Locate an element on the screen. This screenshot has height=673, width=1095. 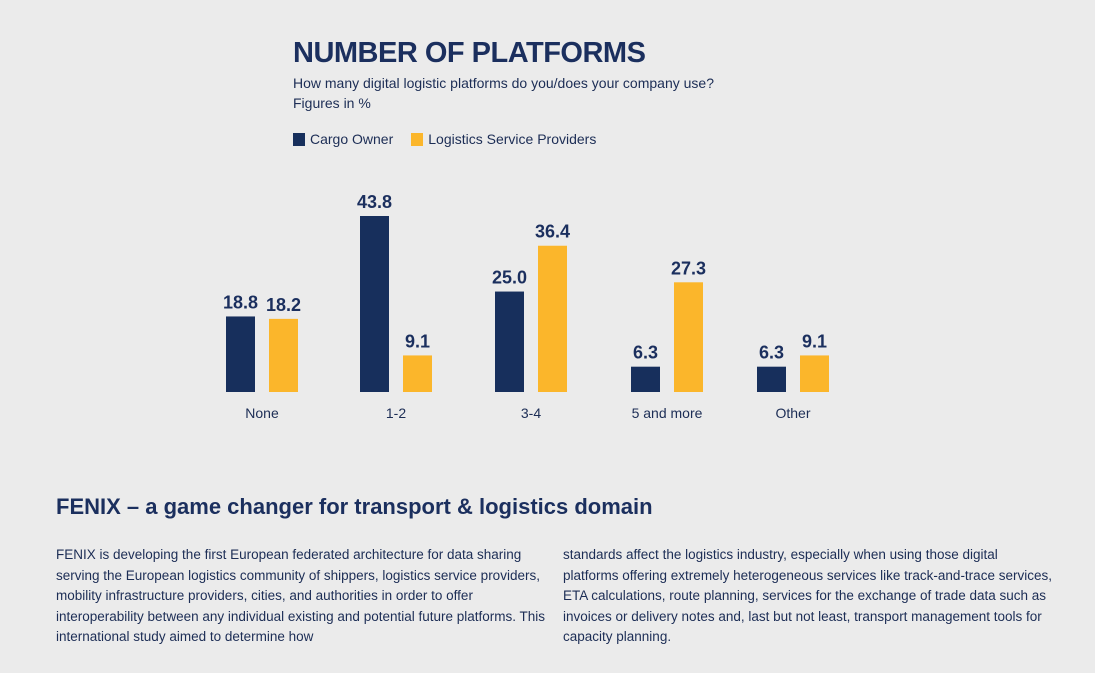
data-label-cargo-owner-4: 6.3 is located at coordinates (771, 353).